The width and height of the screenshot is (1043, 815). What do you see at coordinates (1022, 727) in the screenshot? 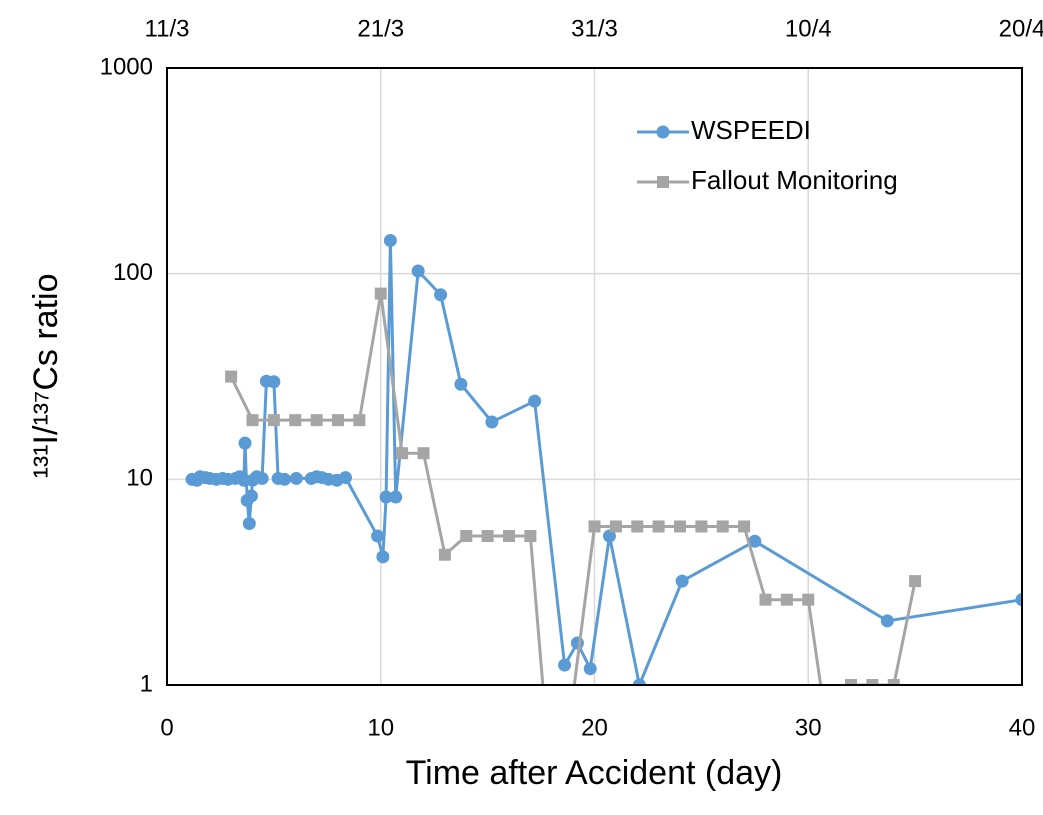
I see `x-tick-label: 40` at bounding box center [1022, 727].